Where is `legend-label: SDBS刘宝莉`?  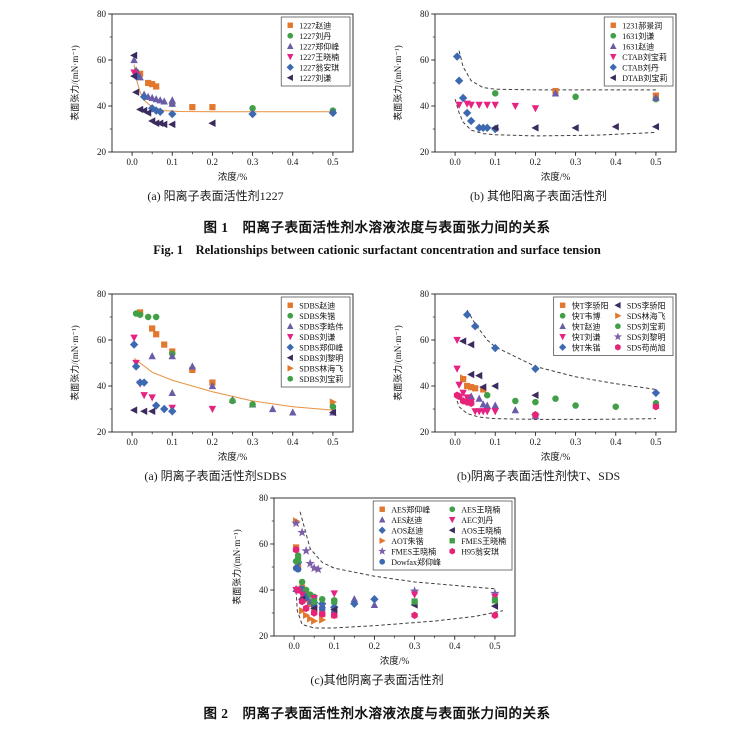 legend-label: SDBS刘宝莉 is located at coordinates (321, 379).